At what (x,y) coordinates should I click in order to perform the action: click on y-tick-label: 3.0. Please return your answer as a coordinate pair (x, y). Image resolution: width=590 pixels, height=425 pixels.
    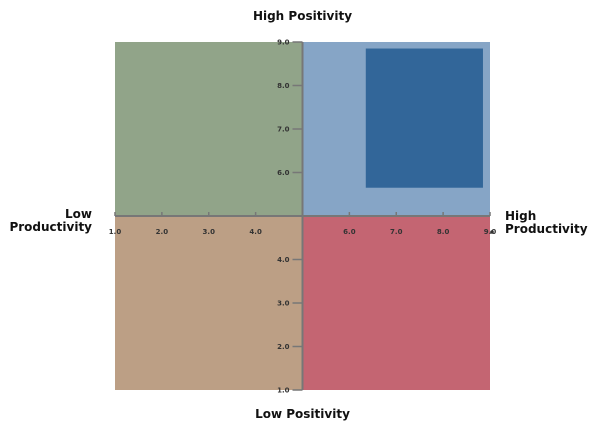
    Looking at the image, I should click on (283, 304).